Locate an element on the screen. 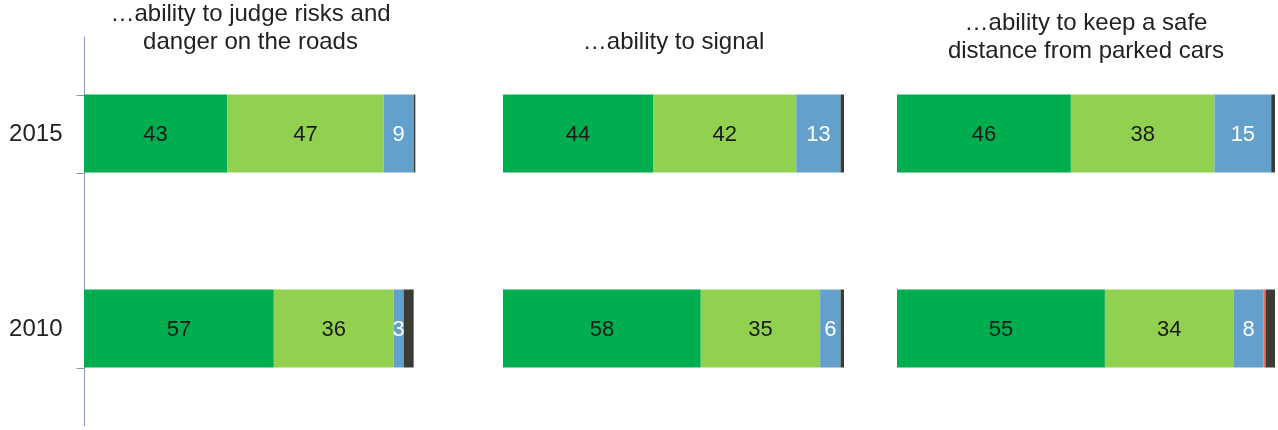 The width and height of the screenshot is (1278, 430). data-label: 43 is located at coordinates (155, 133).